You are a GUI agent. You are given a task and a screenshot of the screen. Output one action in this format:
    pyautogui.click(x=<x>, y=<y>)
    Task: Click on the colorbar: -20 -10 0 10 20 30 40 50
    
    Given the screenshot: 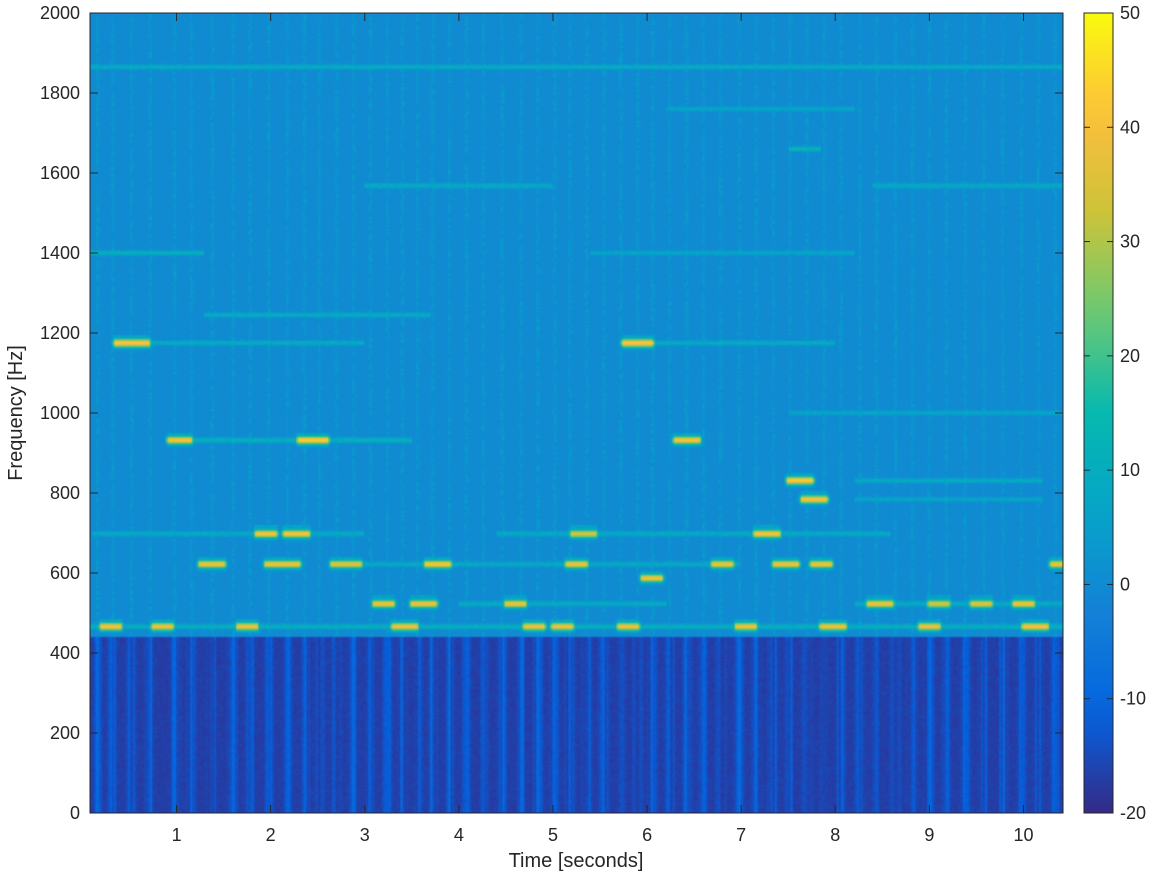 What is the action you would take?
    pyautogui.click(x=1114, y=413)
    